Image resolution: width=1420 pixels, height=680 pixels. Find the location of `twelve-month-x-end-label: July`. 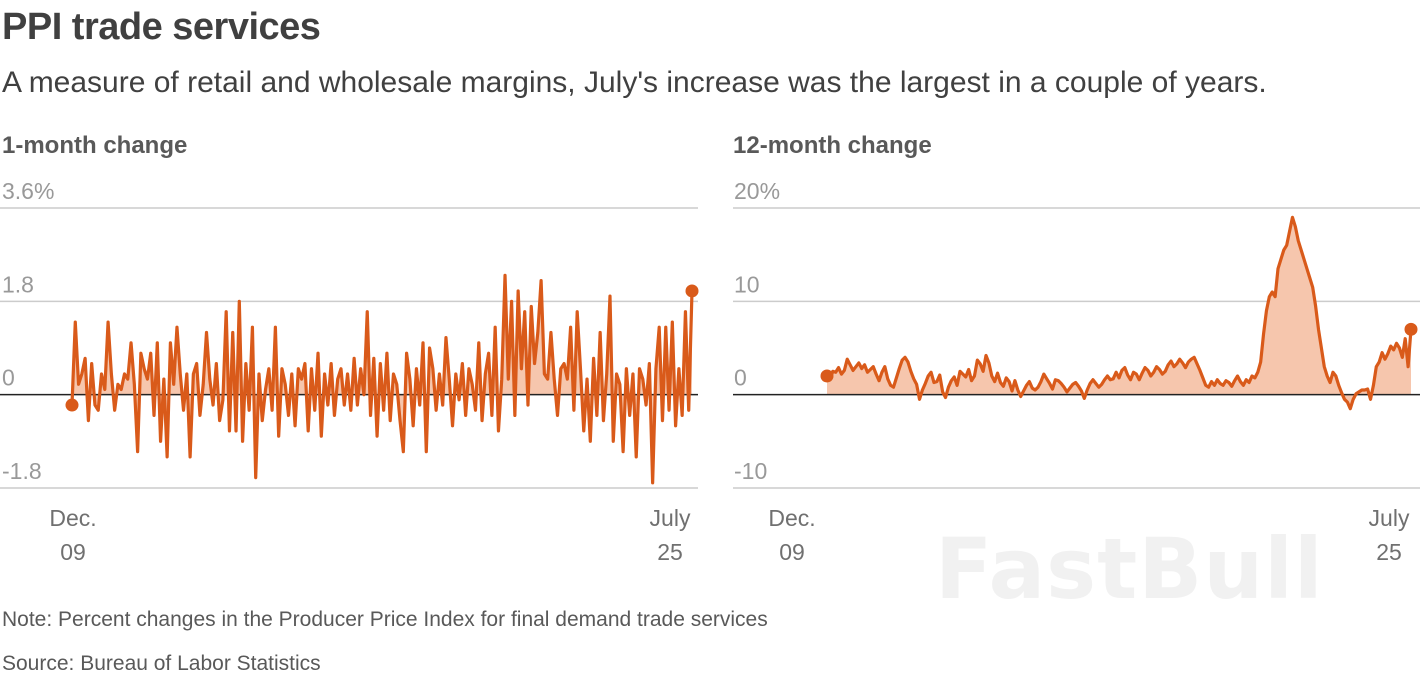

twelve-month-x-end-label: July is located at coordinates (1389, 518).